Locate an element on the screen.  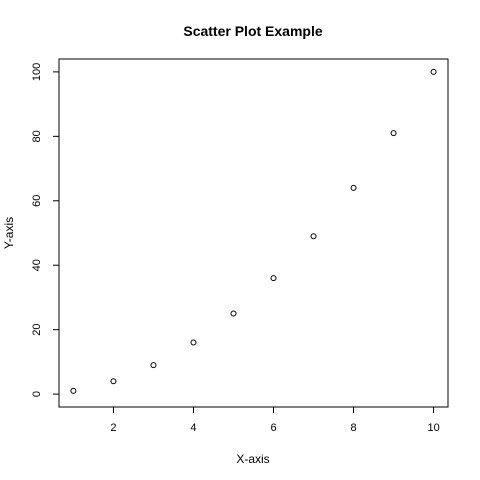
y-axis: 0 20 40 60 80 100 is located at coordinates (45, 230).